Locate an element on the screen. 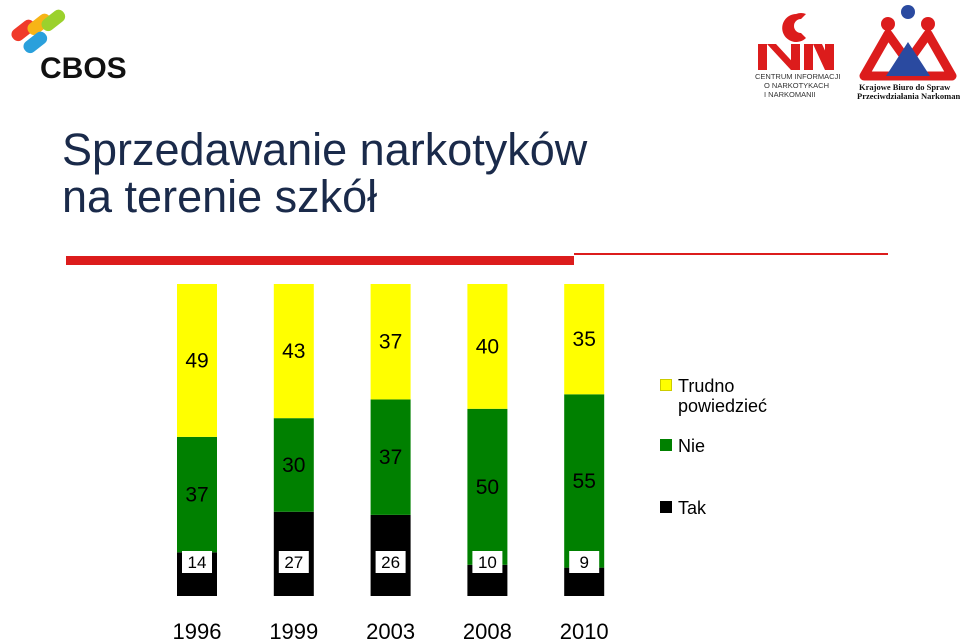 The height and width of the screenshot is (641, 960). x-tick-label-2008: 2008 is located at coordinates (487, 630).